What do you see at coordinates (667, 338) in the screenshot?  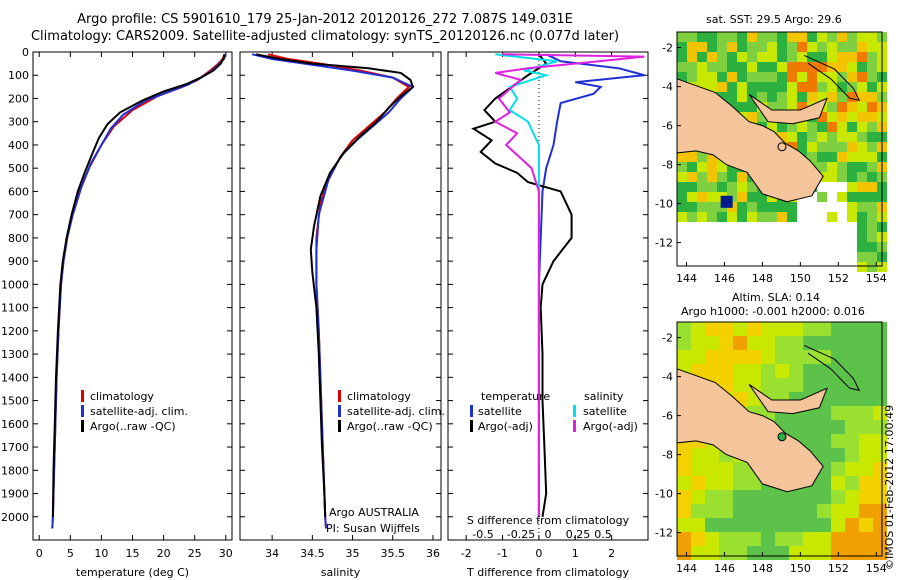 I see `sla-map-ytick-label: -2` at bounding box center [667, 338].